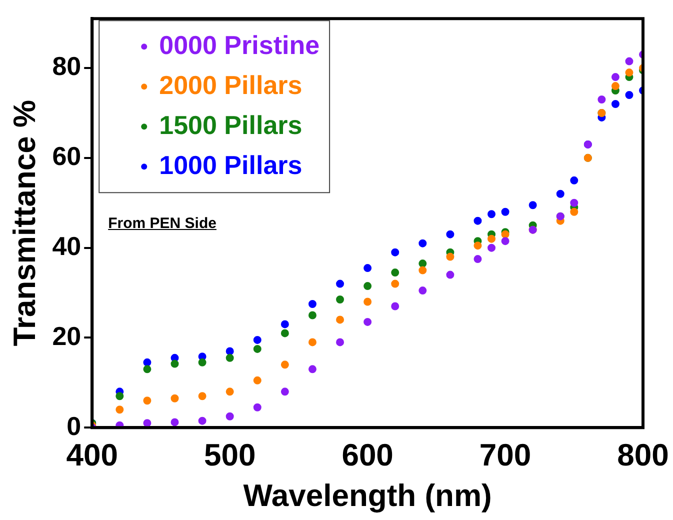 The image size is (673, 520). Describe the element at coordinates (162, 223) in the screenshot. I see `annotation: From PEN Side` at that location.